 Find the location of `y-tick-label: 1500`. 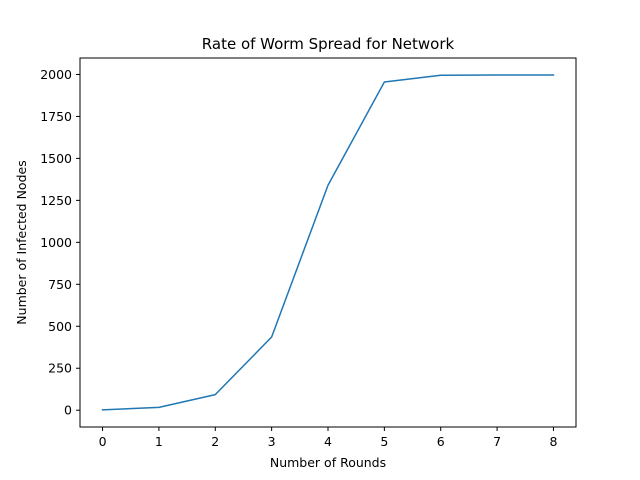

y-tick-label: 1500 is located at coordinates (56, 158).